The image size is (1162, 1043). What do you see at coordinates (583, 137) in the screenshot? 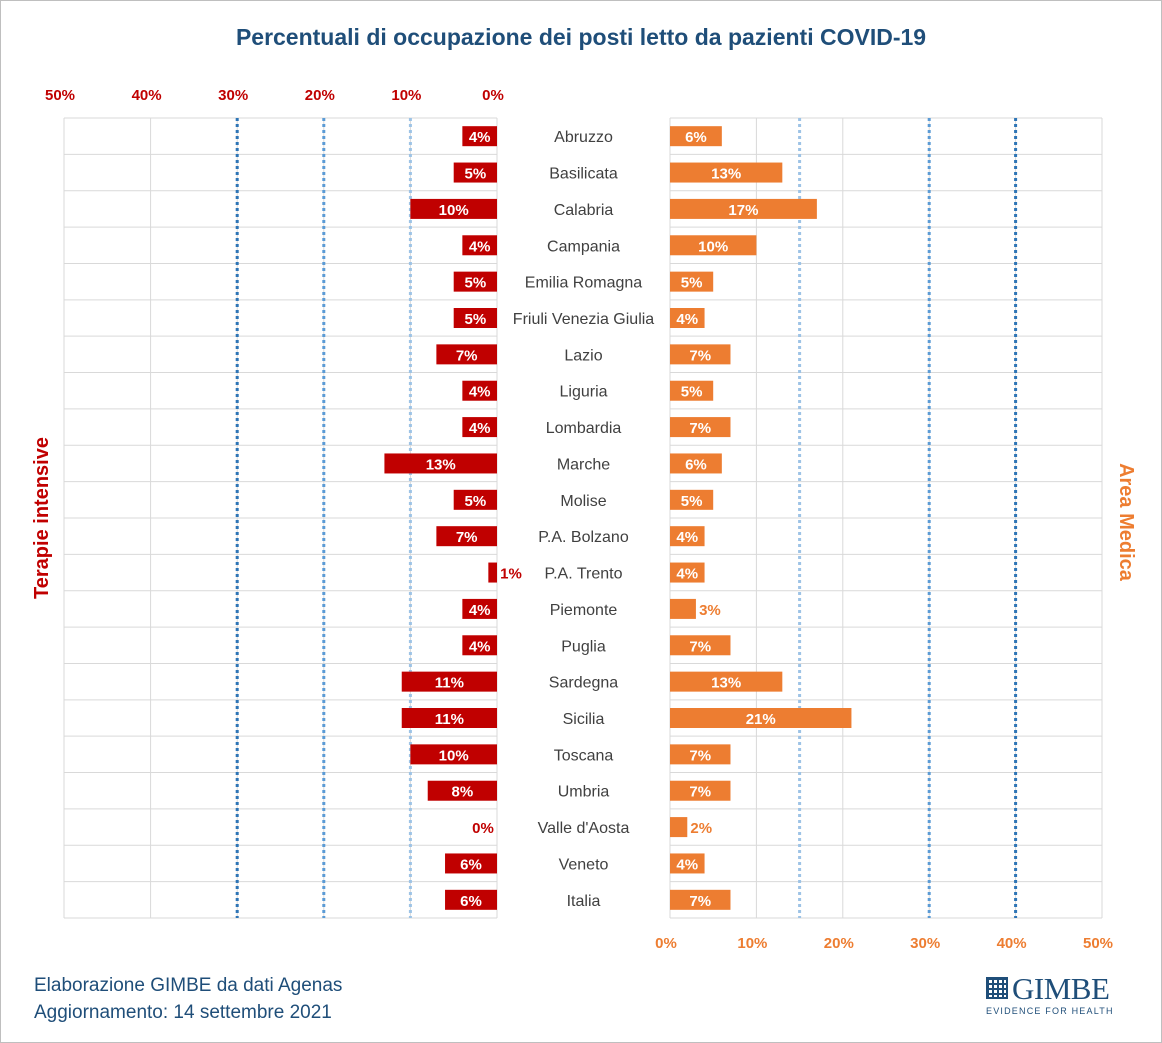
I see `region-label: Abruzzo` at bounding box center [583, 137].